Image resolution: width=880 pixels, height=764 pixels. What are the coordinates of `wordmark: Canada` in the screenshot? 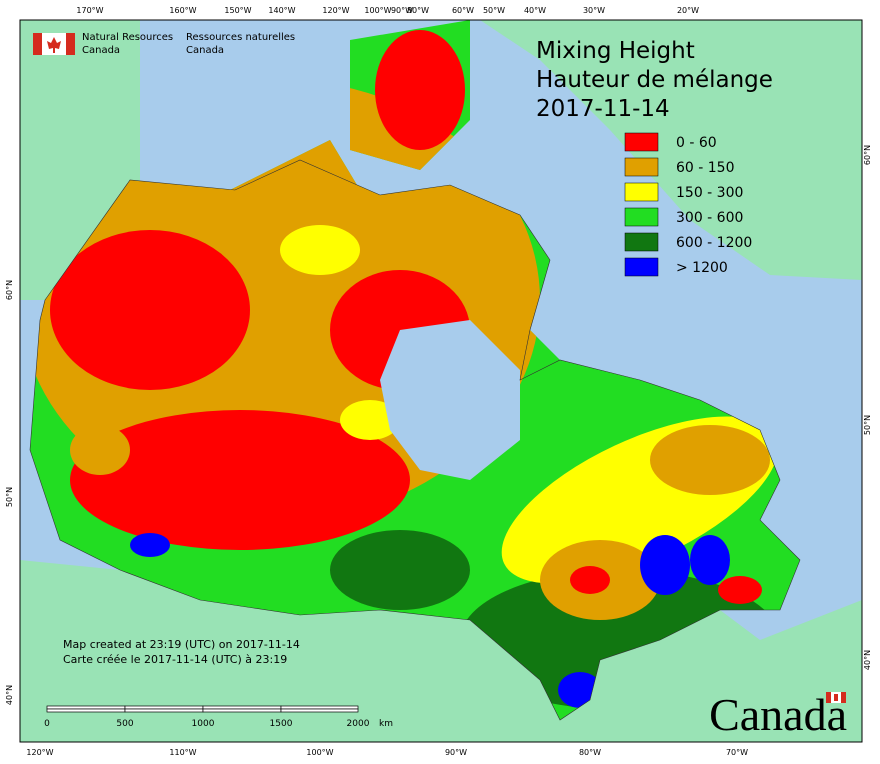 It's located at (778, 714).